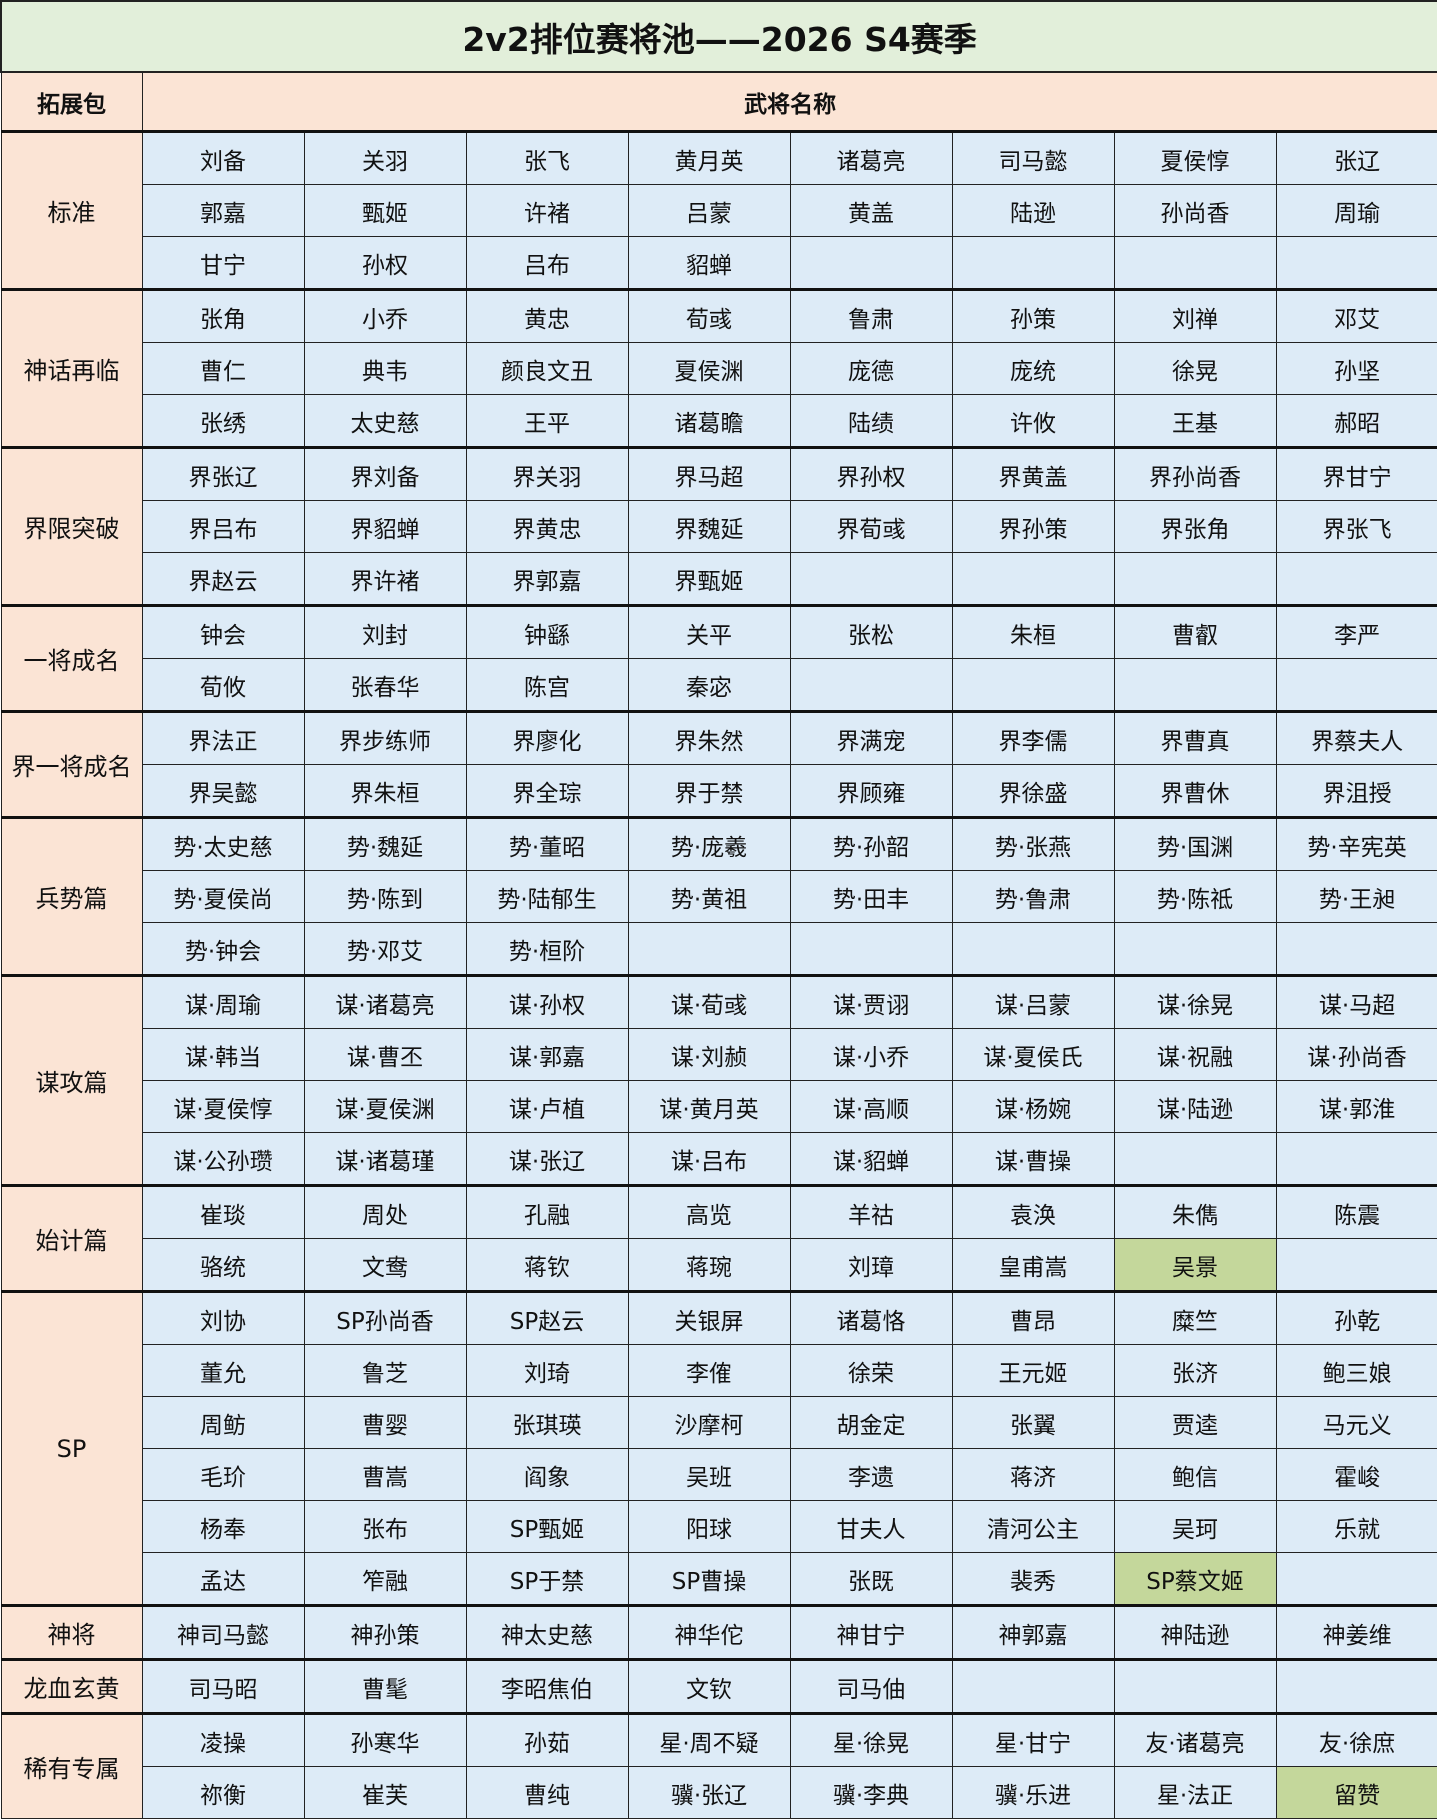 Image resolution: width=1437 pixels, height=1819 pixels. What do you see at coordinates (1033, 210) in the screenshot?
I see `general-cell: 陆逊` at bounding box center [1033, 210].